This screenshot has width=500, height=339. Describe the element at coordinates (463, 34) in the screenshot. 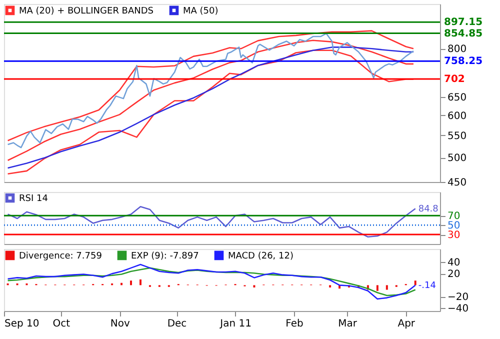

I see `ref-line-label: 854.85` at that location.